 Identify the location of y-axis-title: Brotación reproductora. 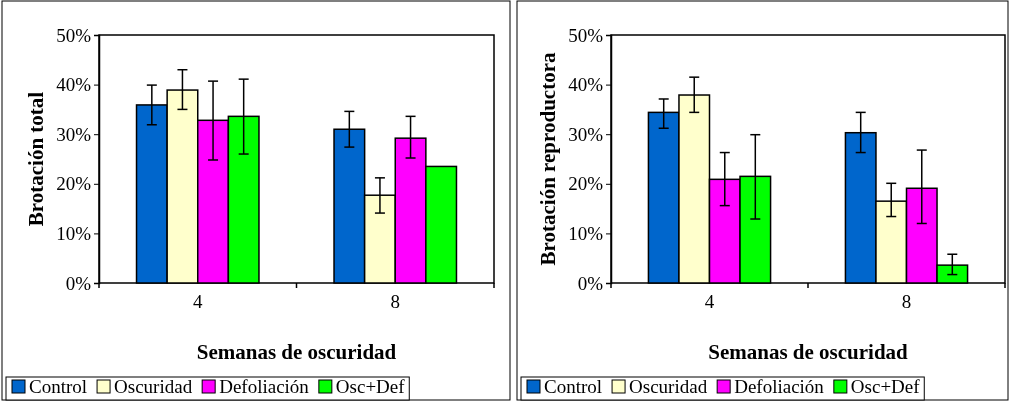
(548, 159).